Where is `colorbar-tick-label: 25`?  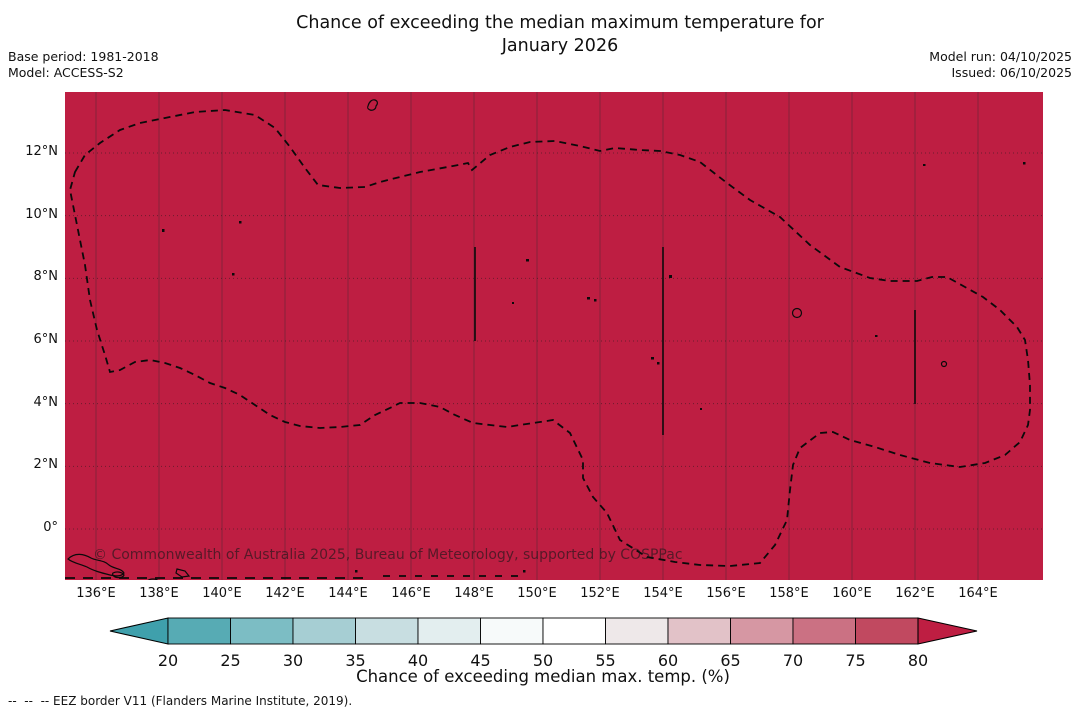 colorbar-tick-label: 25 is located at coordinates (230, 660).